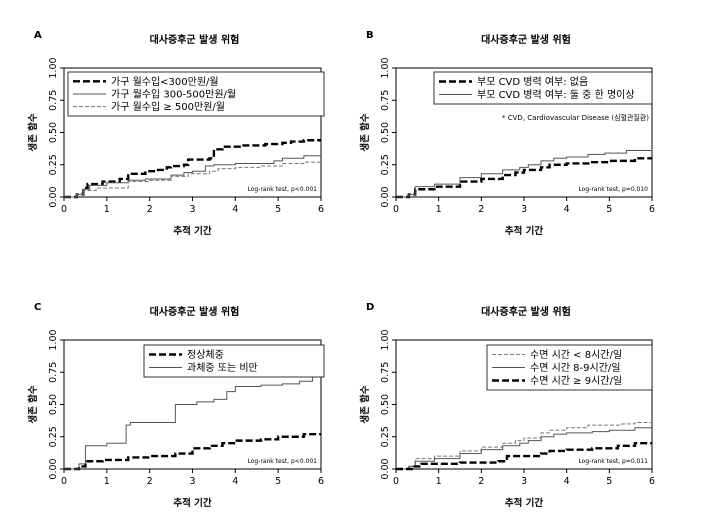 This screenshot has width=709, height=526. I want to click on legend-label: 정상체중, so click(205, 355).